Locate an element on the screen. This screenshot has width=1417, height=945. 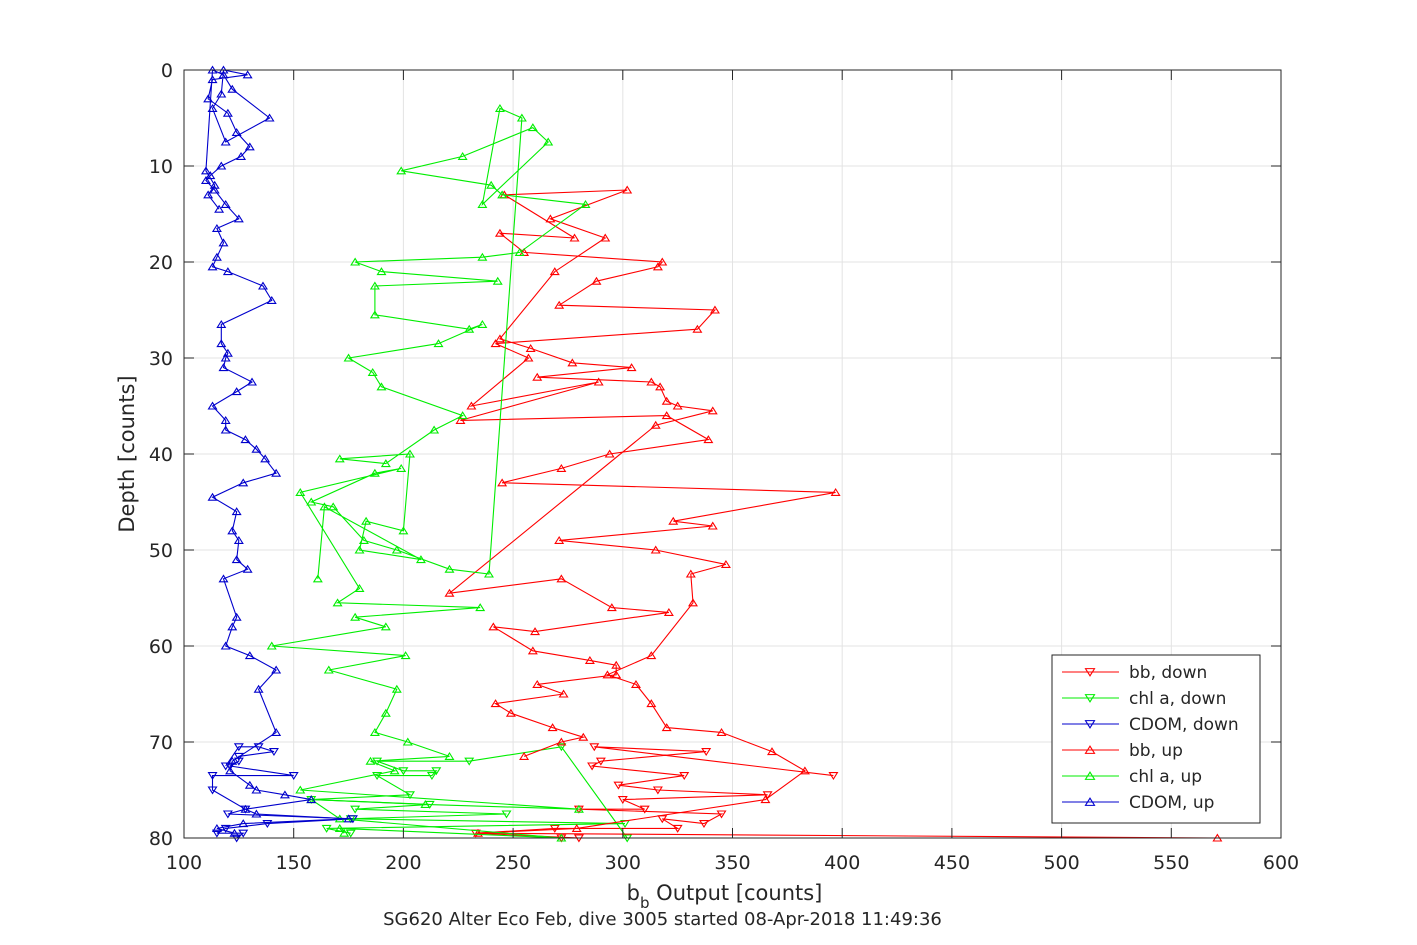
series-cdom-up is located at coordinates (277, 451).